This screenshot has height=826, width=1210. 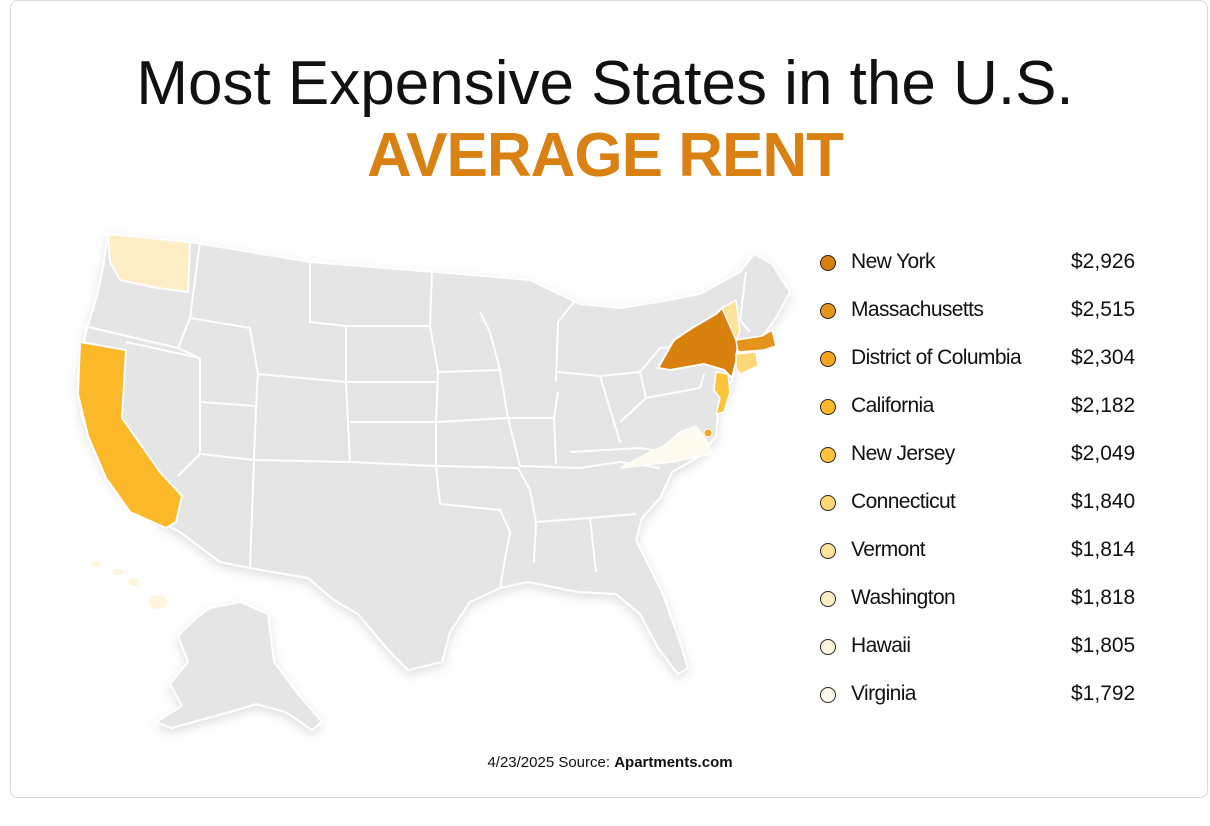 What do you see at coordinates (238, 666) in the screenshot?
I see `alaska-shape` at bounding box center [238, 666].